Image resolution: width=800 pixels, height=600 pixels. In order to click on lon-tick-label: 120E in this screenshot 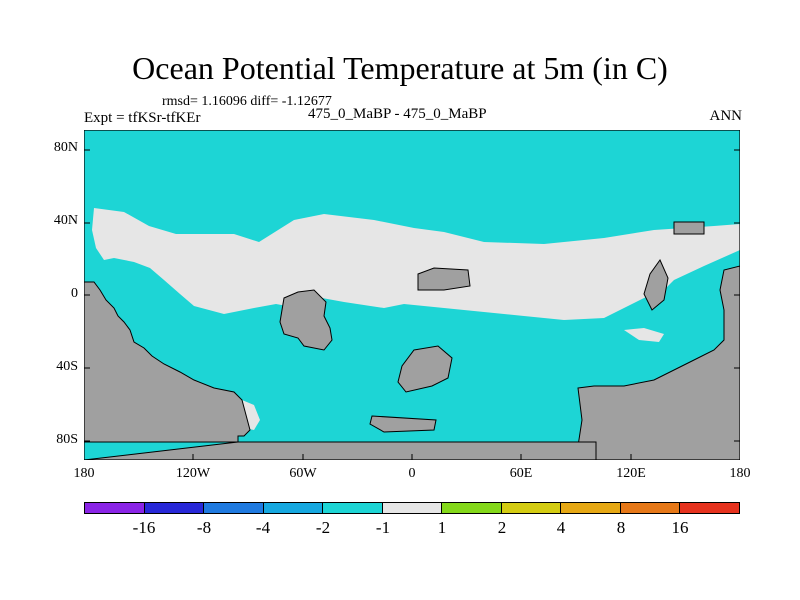, I will do `click(631, 473)`.